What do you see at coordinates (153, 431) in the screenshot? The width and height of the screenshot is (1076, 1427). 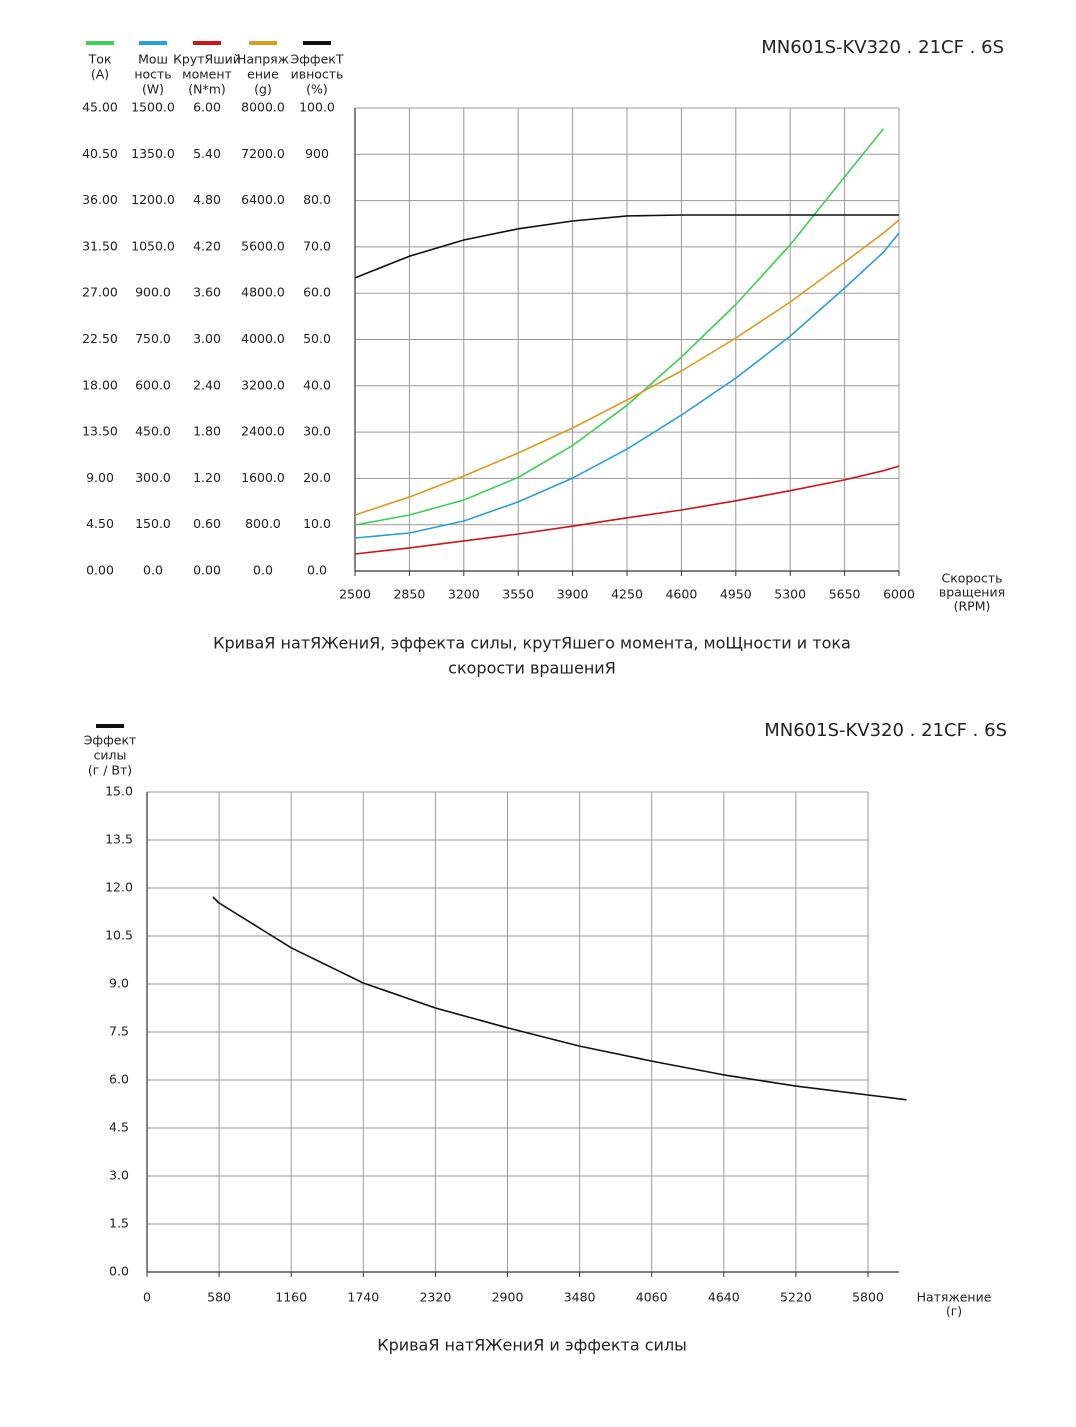 I see `y-tick-label: 450.0` at bounding box center [153, 431].